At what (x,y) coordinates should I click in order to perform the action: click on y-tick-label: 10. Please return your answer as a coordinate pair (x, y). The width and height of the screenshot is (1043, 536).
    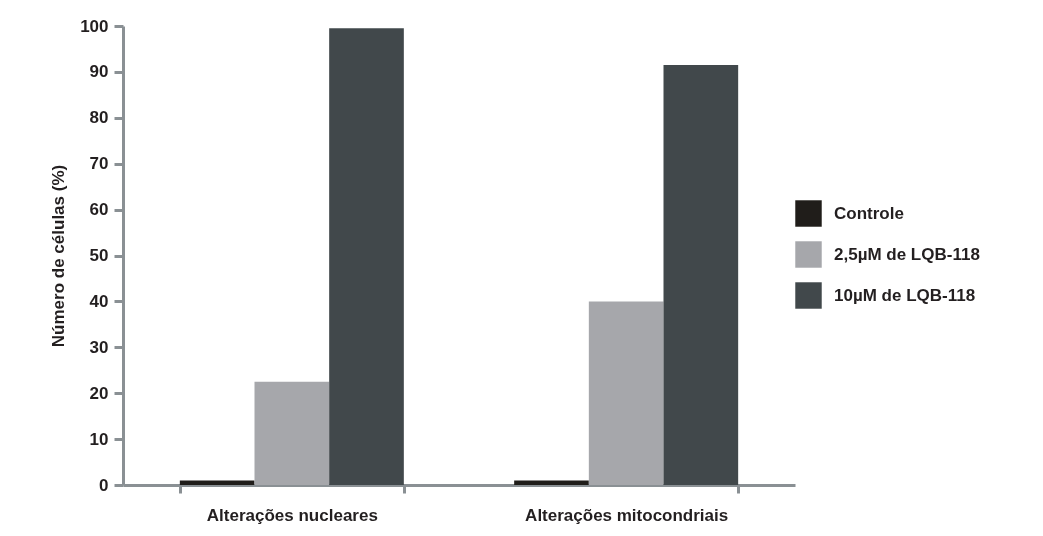
    Looking at the image, I should click on (99, 439).